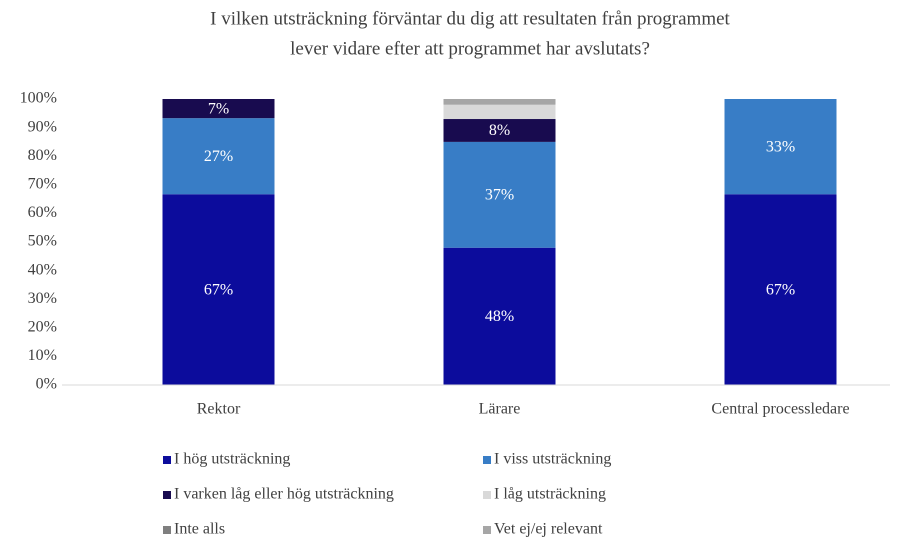  What do you see at coordinates (42, 126) in the screenshot?
I see `y-tick-label: 90%` at bounding box center [42, 126].